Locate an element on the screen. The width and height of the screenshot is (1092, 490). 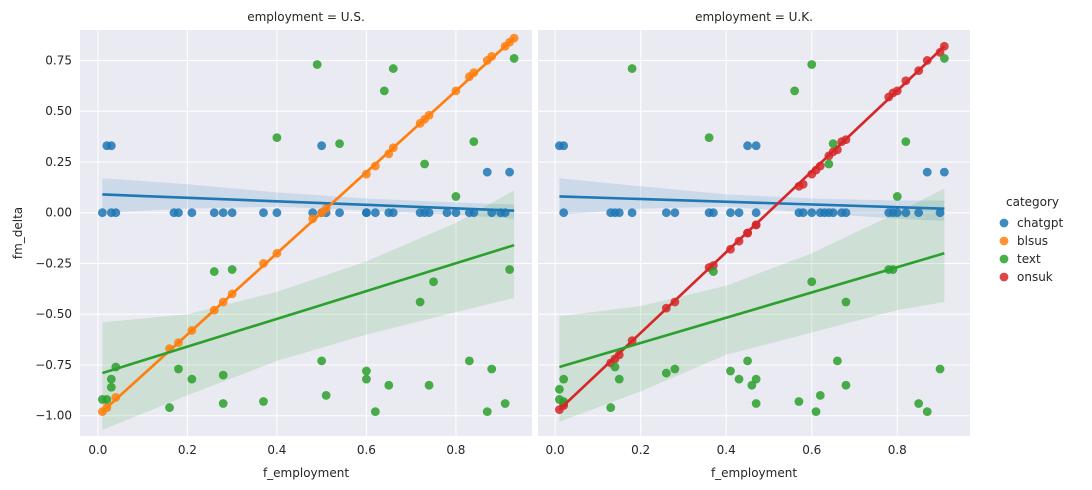
legend-label-text: text is located at coordinates (1029, 259).